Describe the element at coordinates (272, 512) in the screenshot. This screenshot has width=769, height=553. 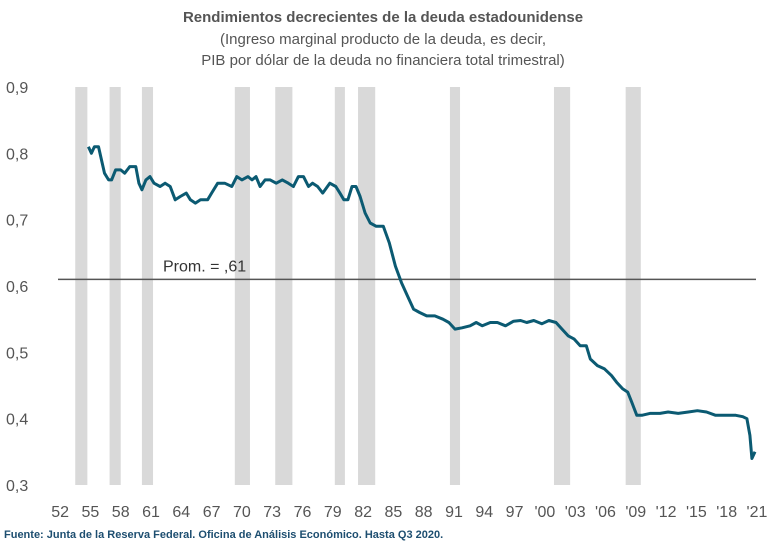
I see `x-tick-label: 73` at that location.